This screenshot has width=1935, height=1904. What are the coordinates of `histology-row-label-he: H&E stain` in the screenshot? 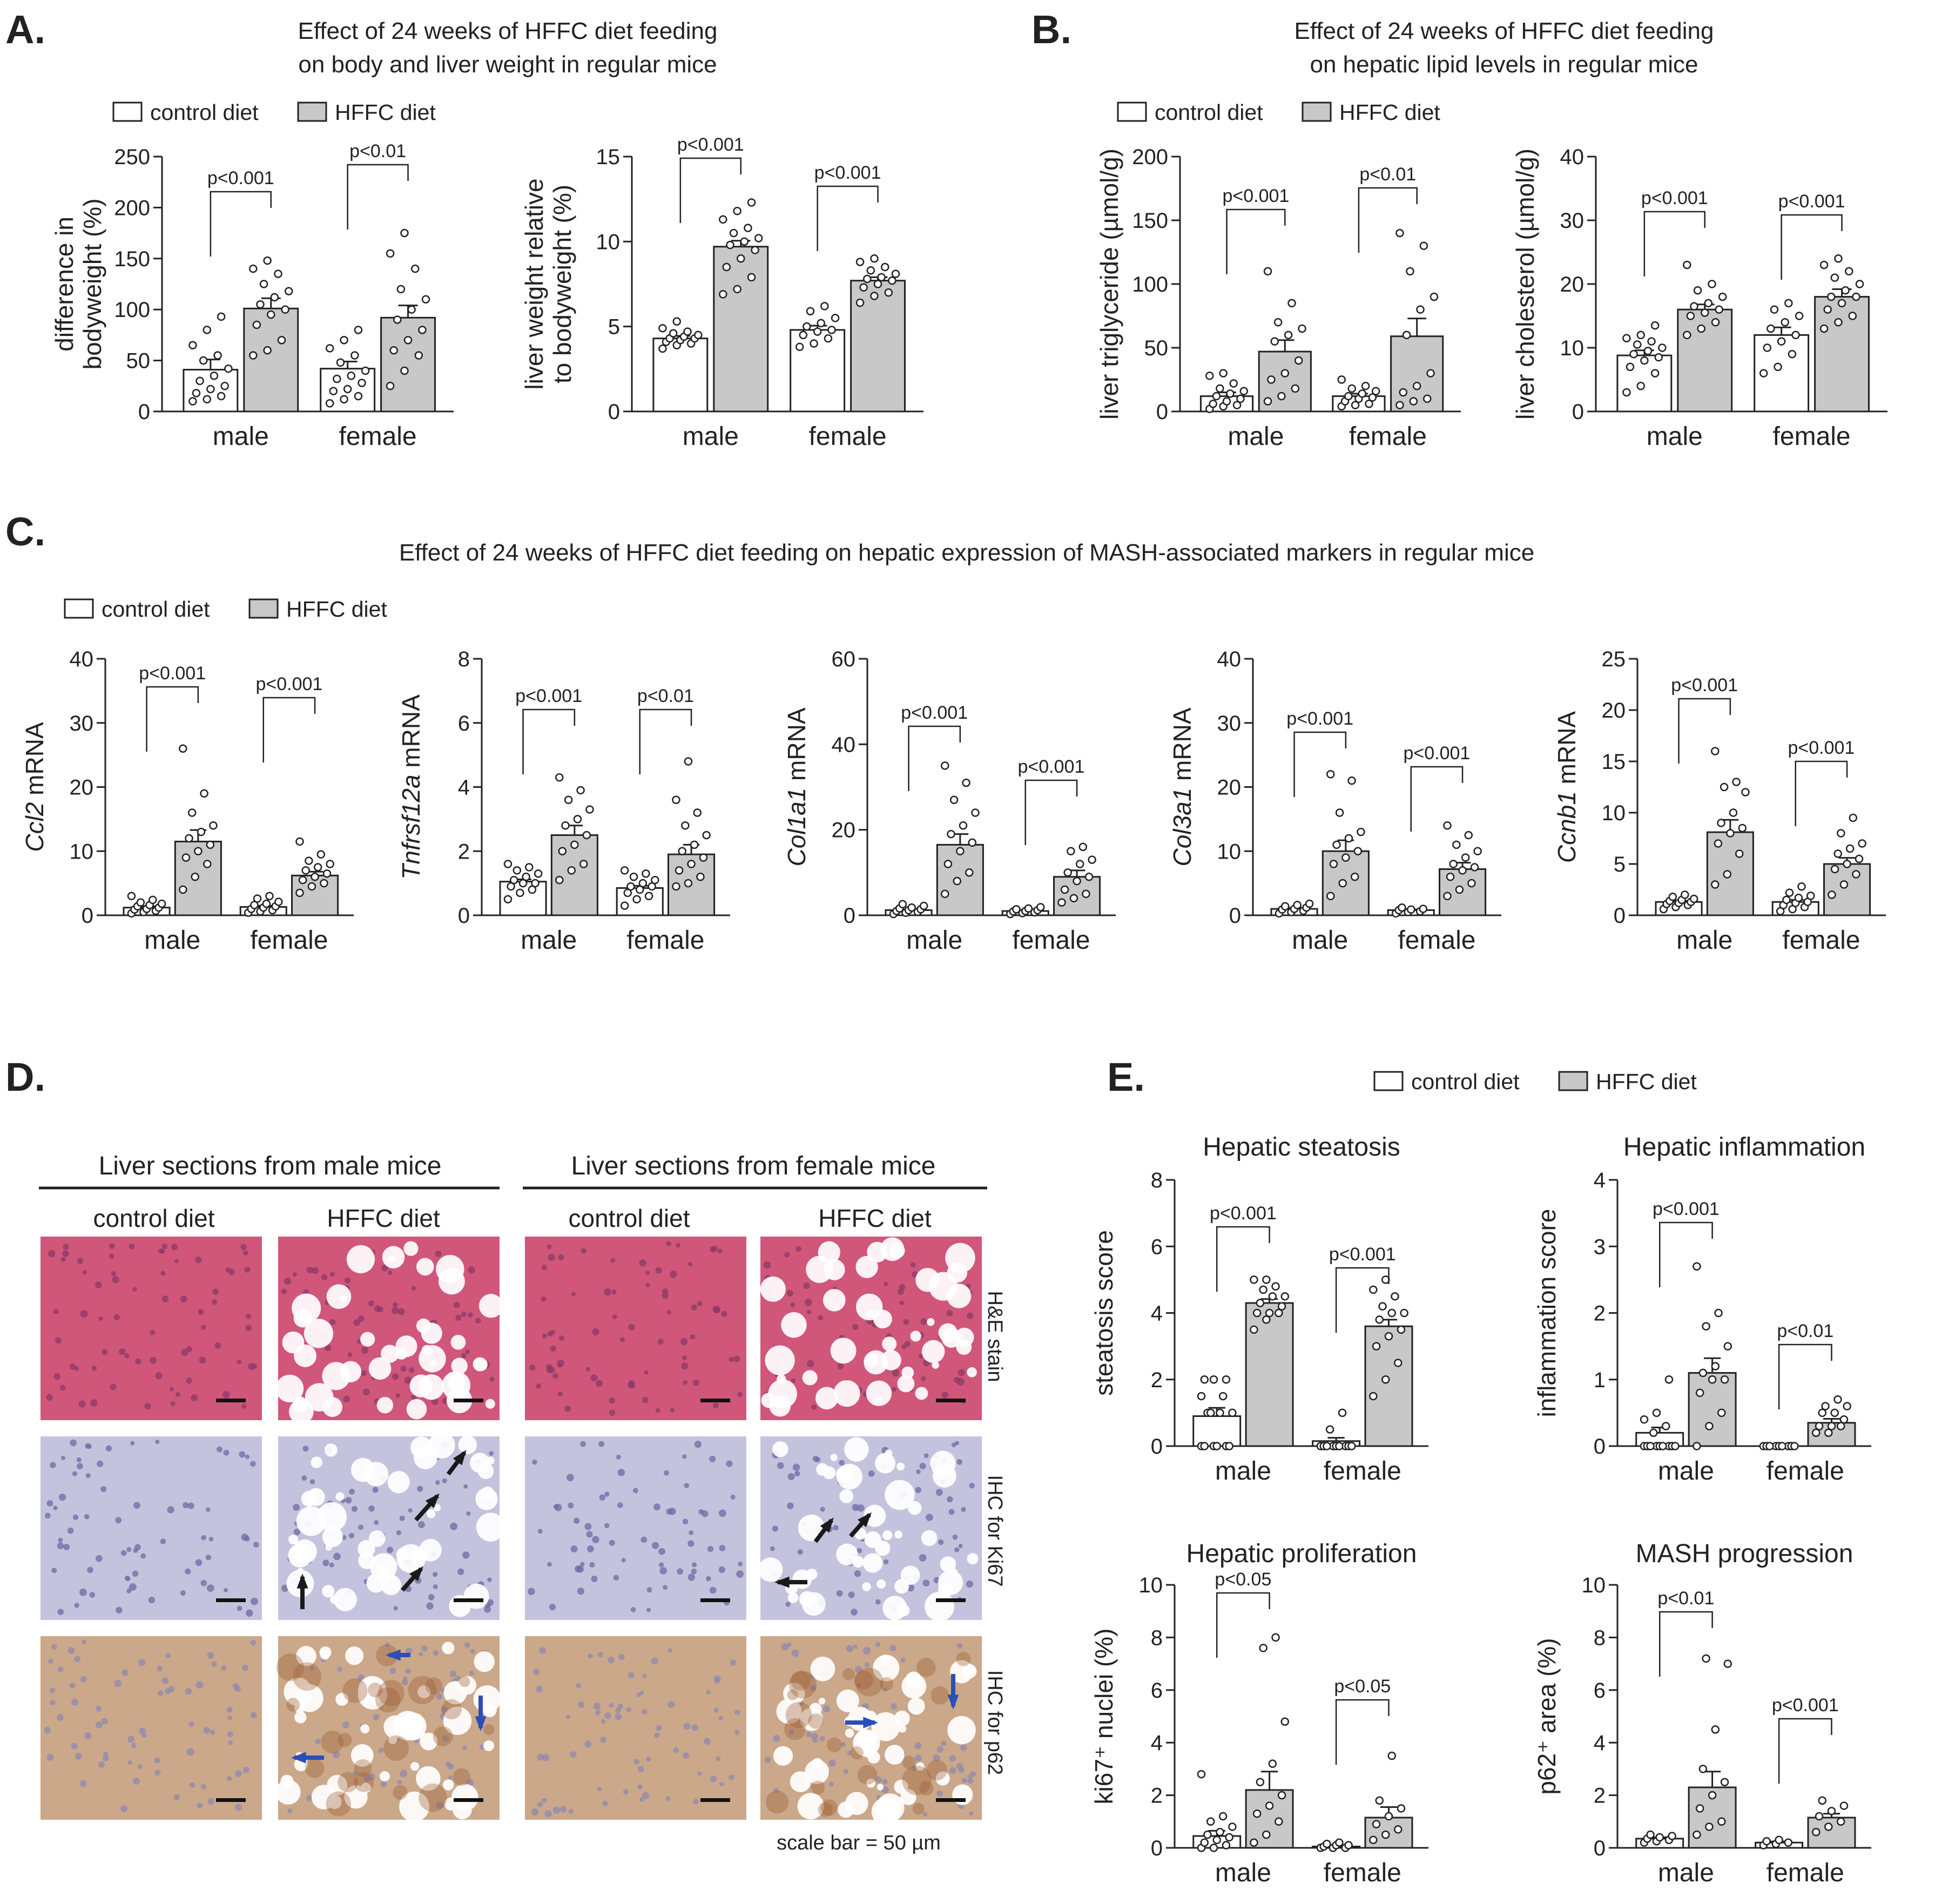 It's located at (994, 1336).